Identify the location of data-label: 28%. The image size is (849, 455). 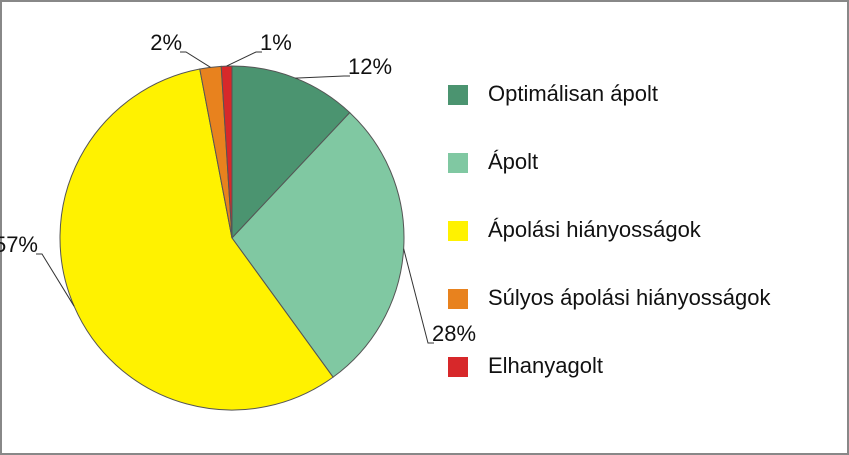
(454, 333).